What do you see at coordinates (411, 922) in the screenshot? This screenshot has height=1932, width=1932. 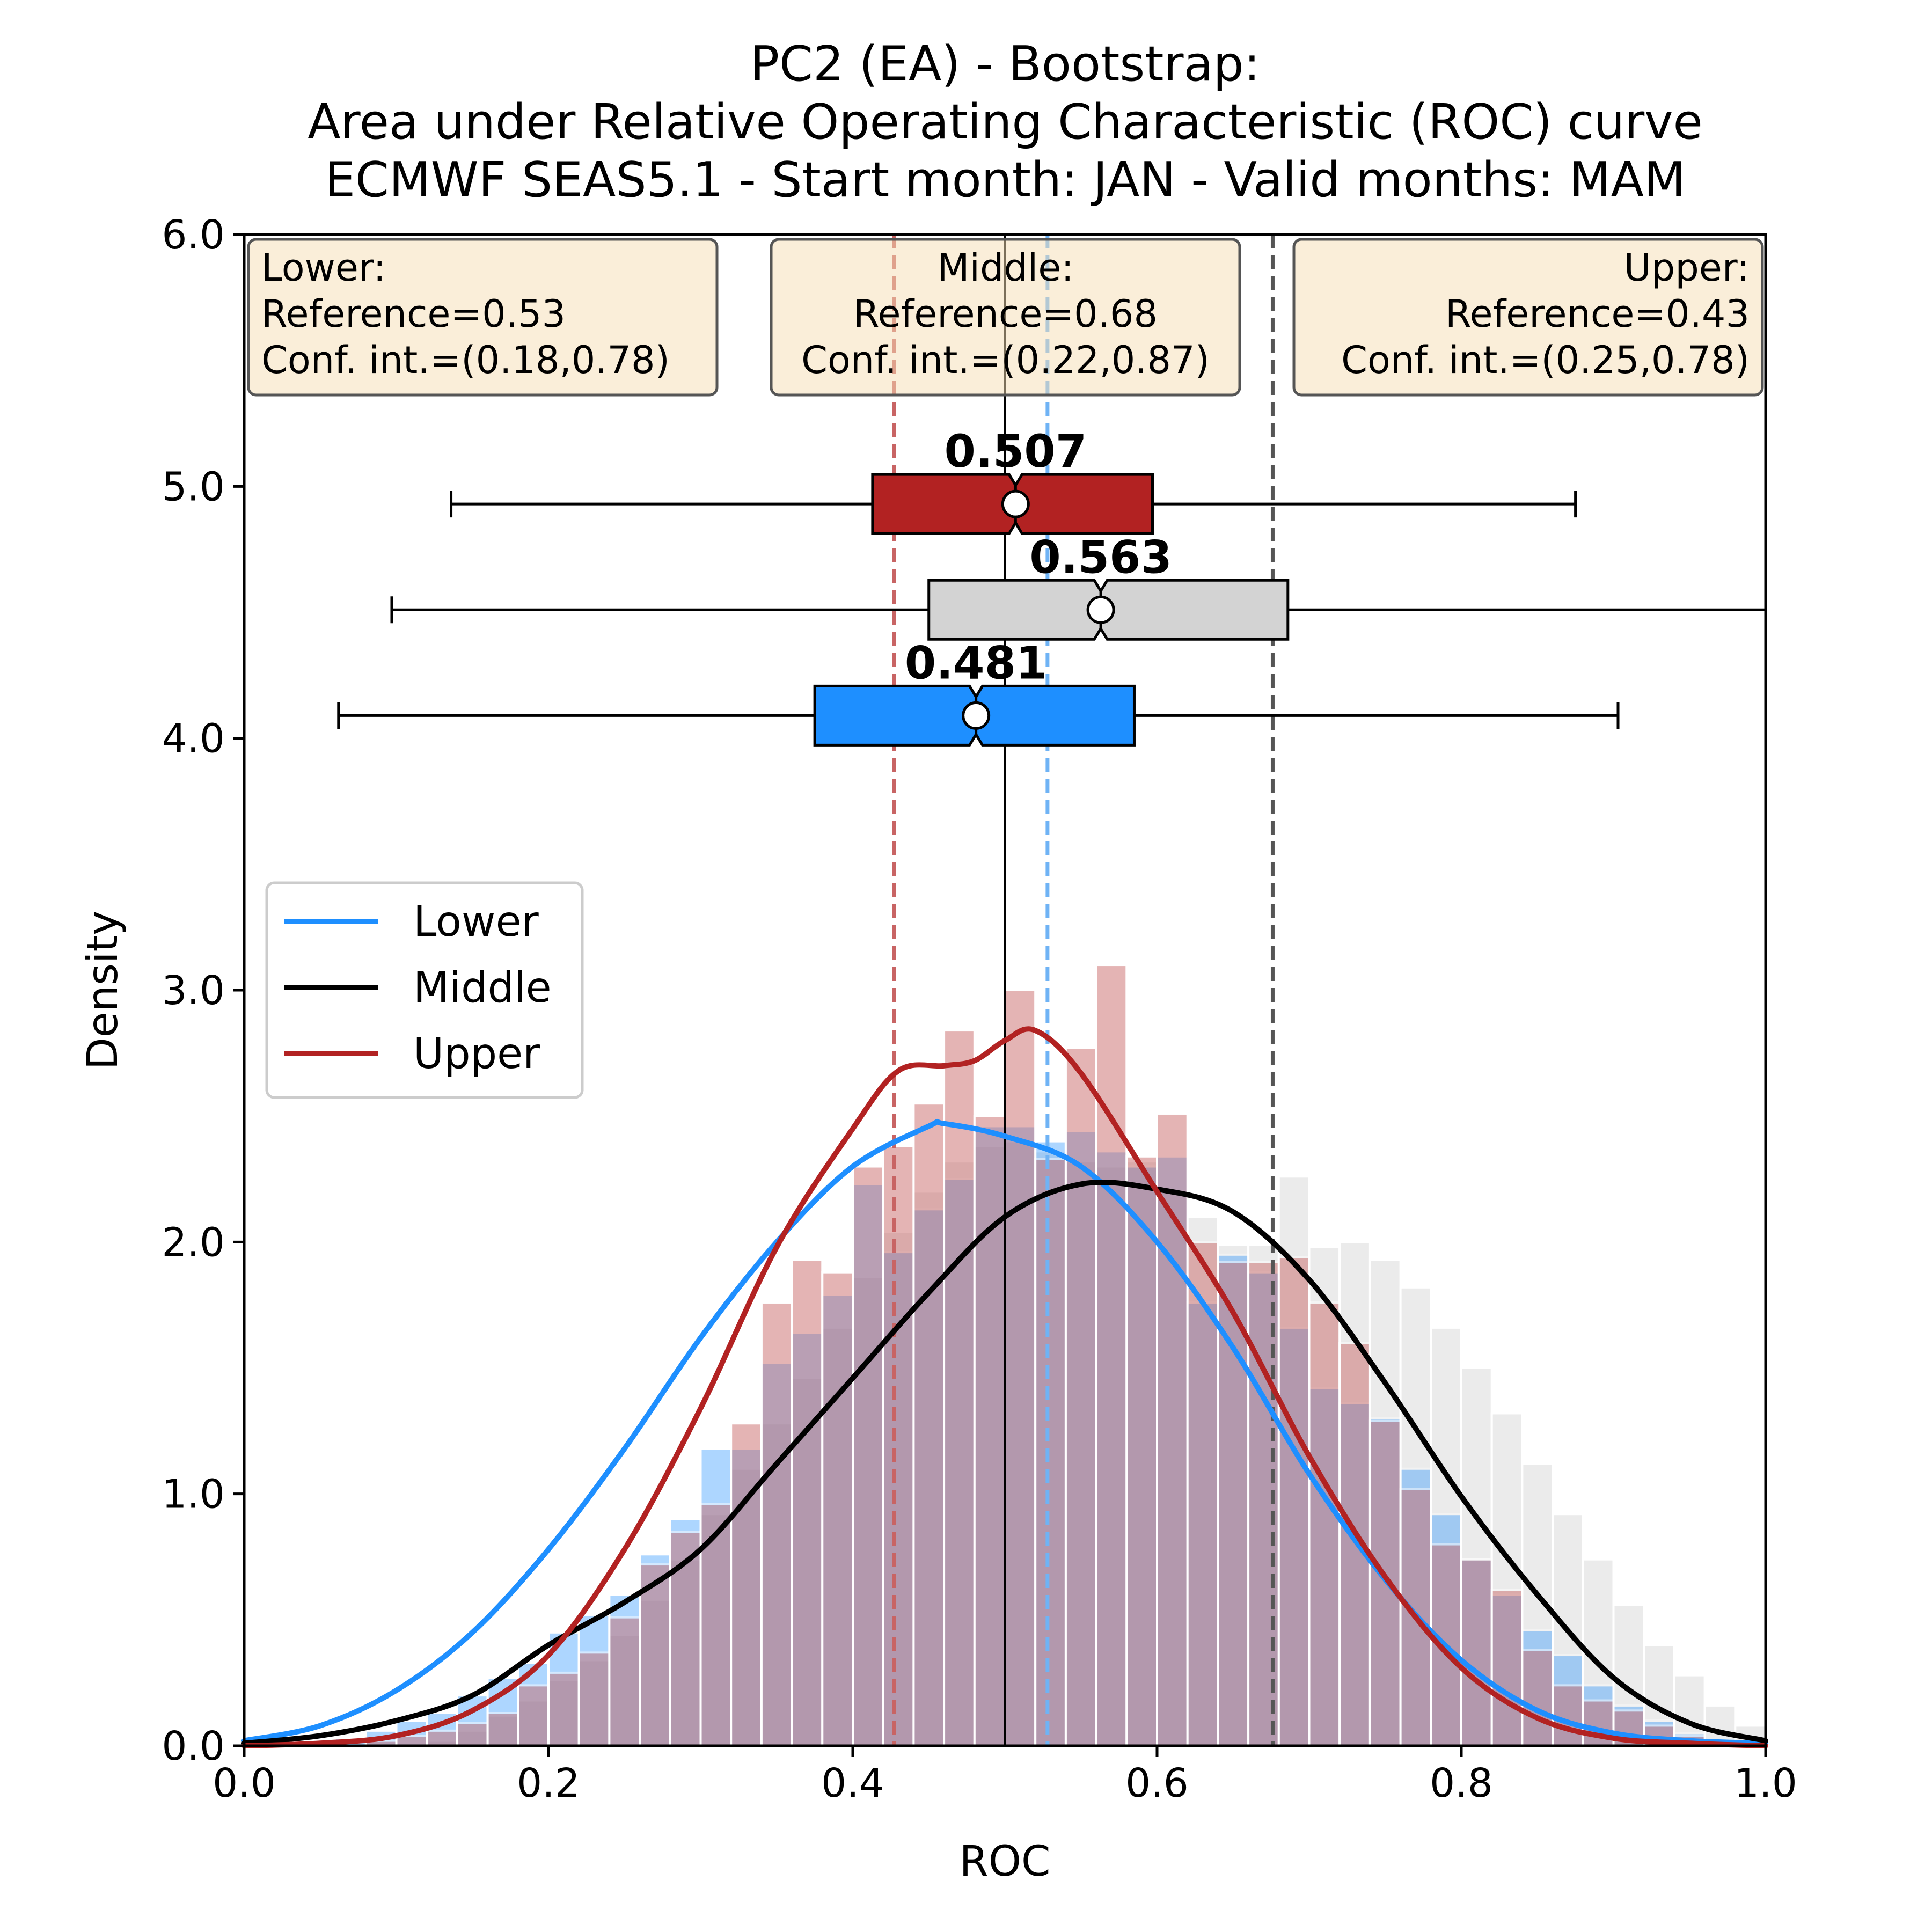 I see `legend-entry-lower: Lower` at bounding box center [411, 922].